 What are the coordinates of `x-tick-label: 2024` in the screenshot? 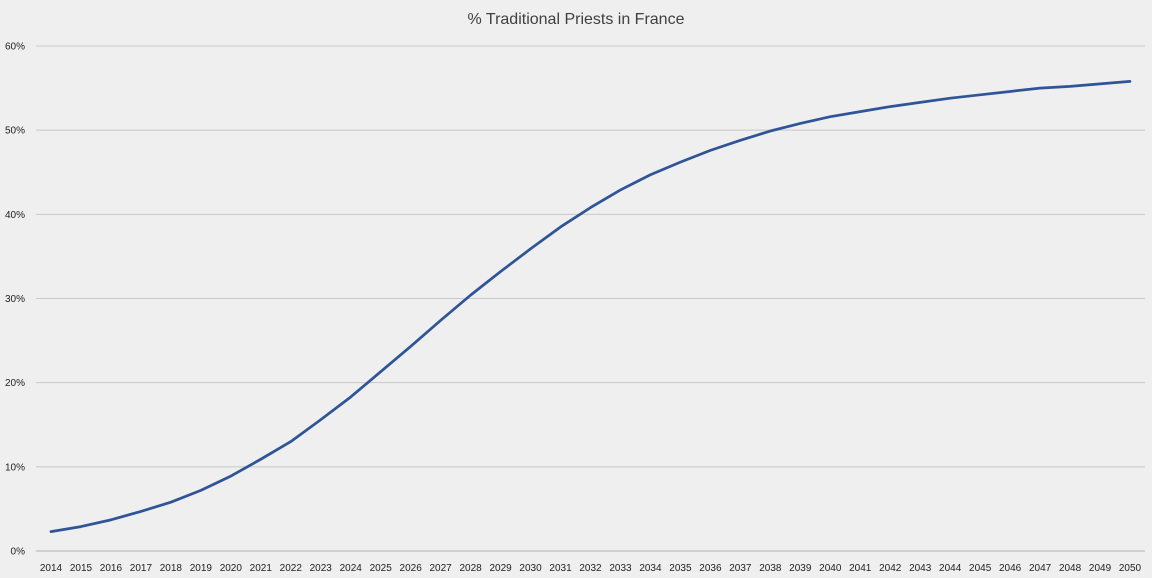 It's located at (351, 568).